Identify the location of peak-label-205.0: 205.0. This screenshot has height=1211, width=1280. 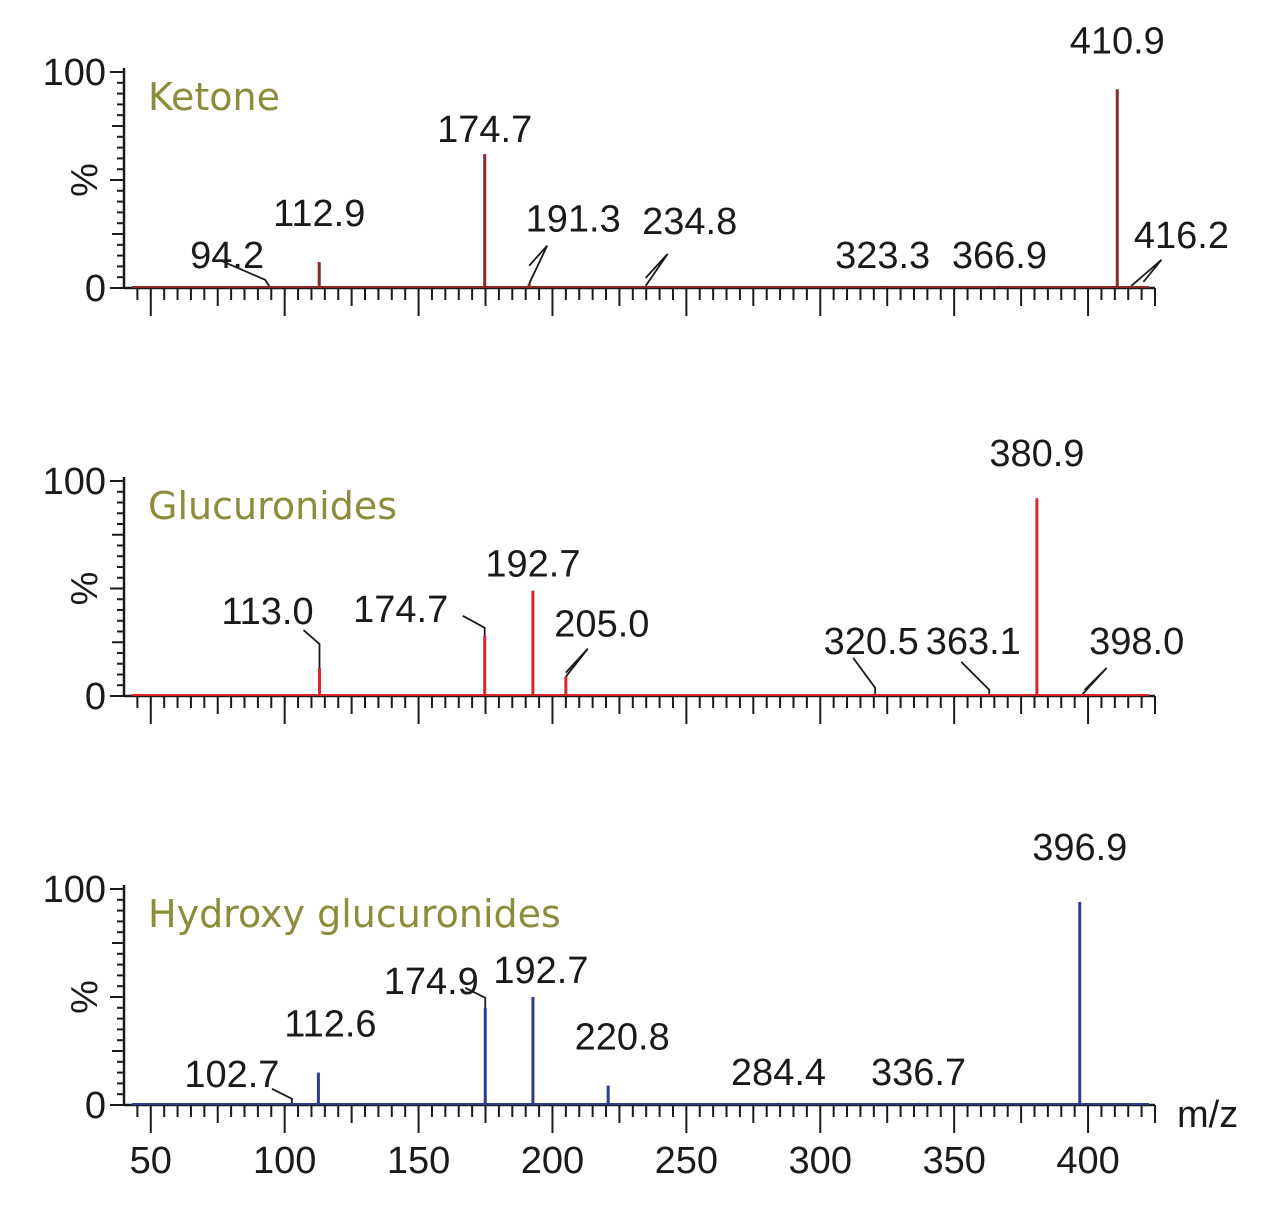
(601, 625).